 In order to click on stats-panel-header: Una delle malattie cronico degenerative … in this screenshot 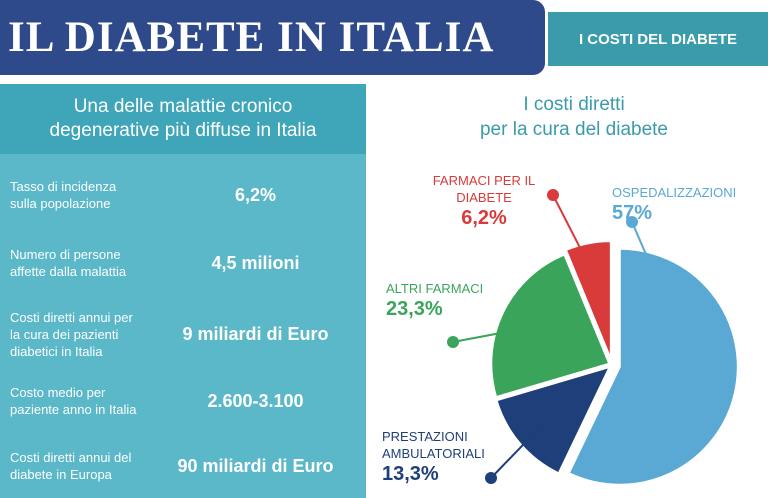, I will do `click(183, 119)`.